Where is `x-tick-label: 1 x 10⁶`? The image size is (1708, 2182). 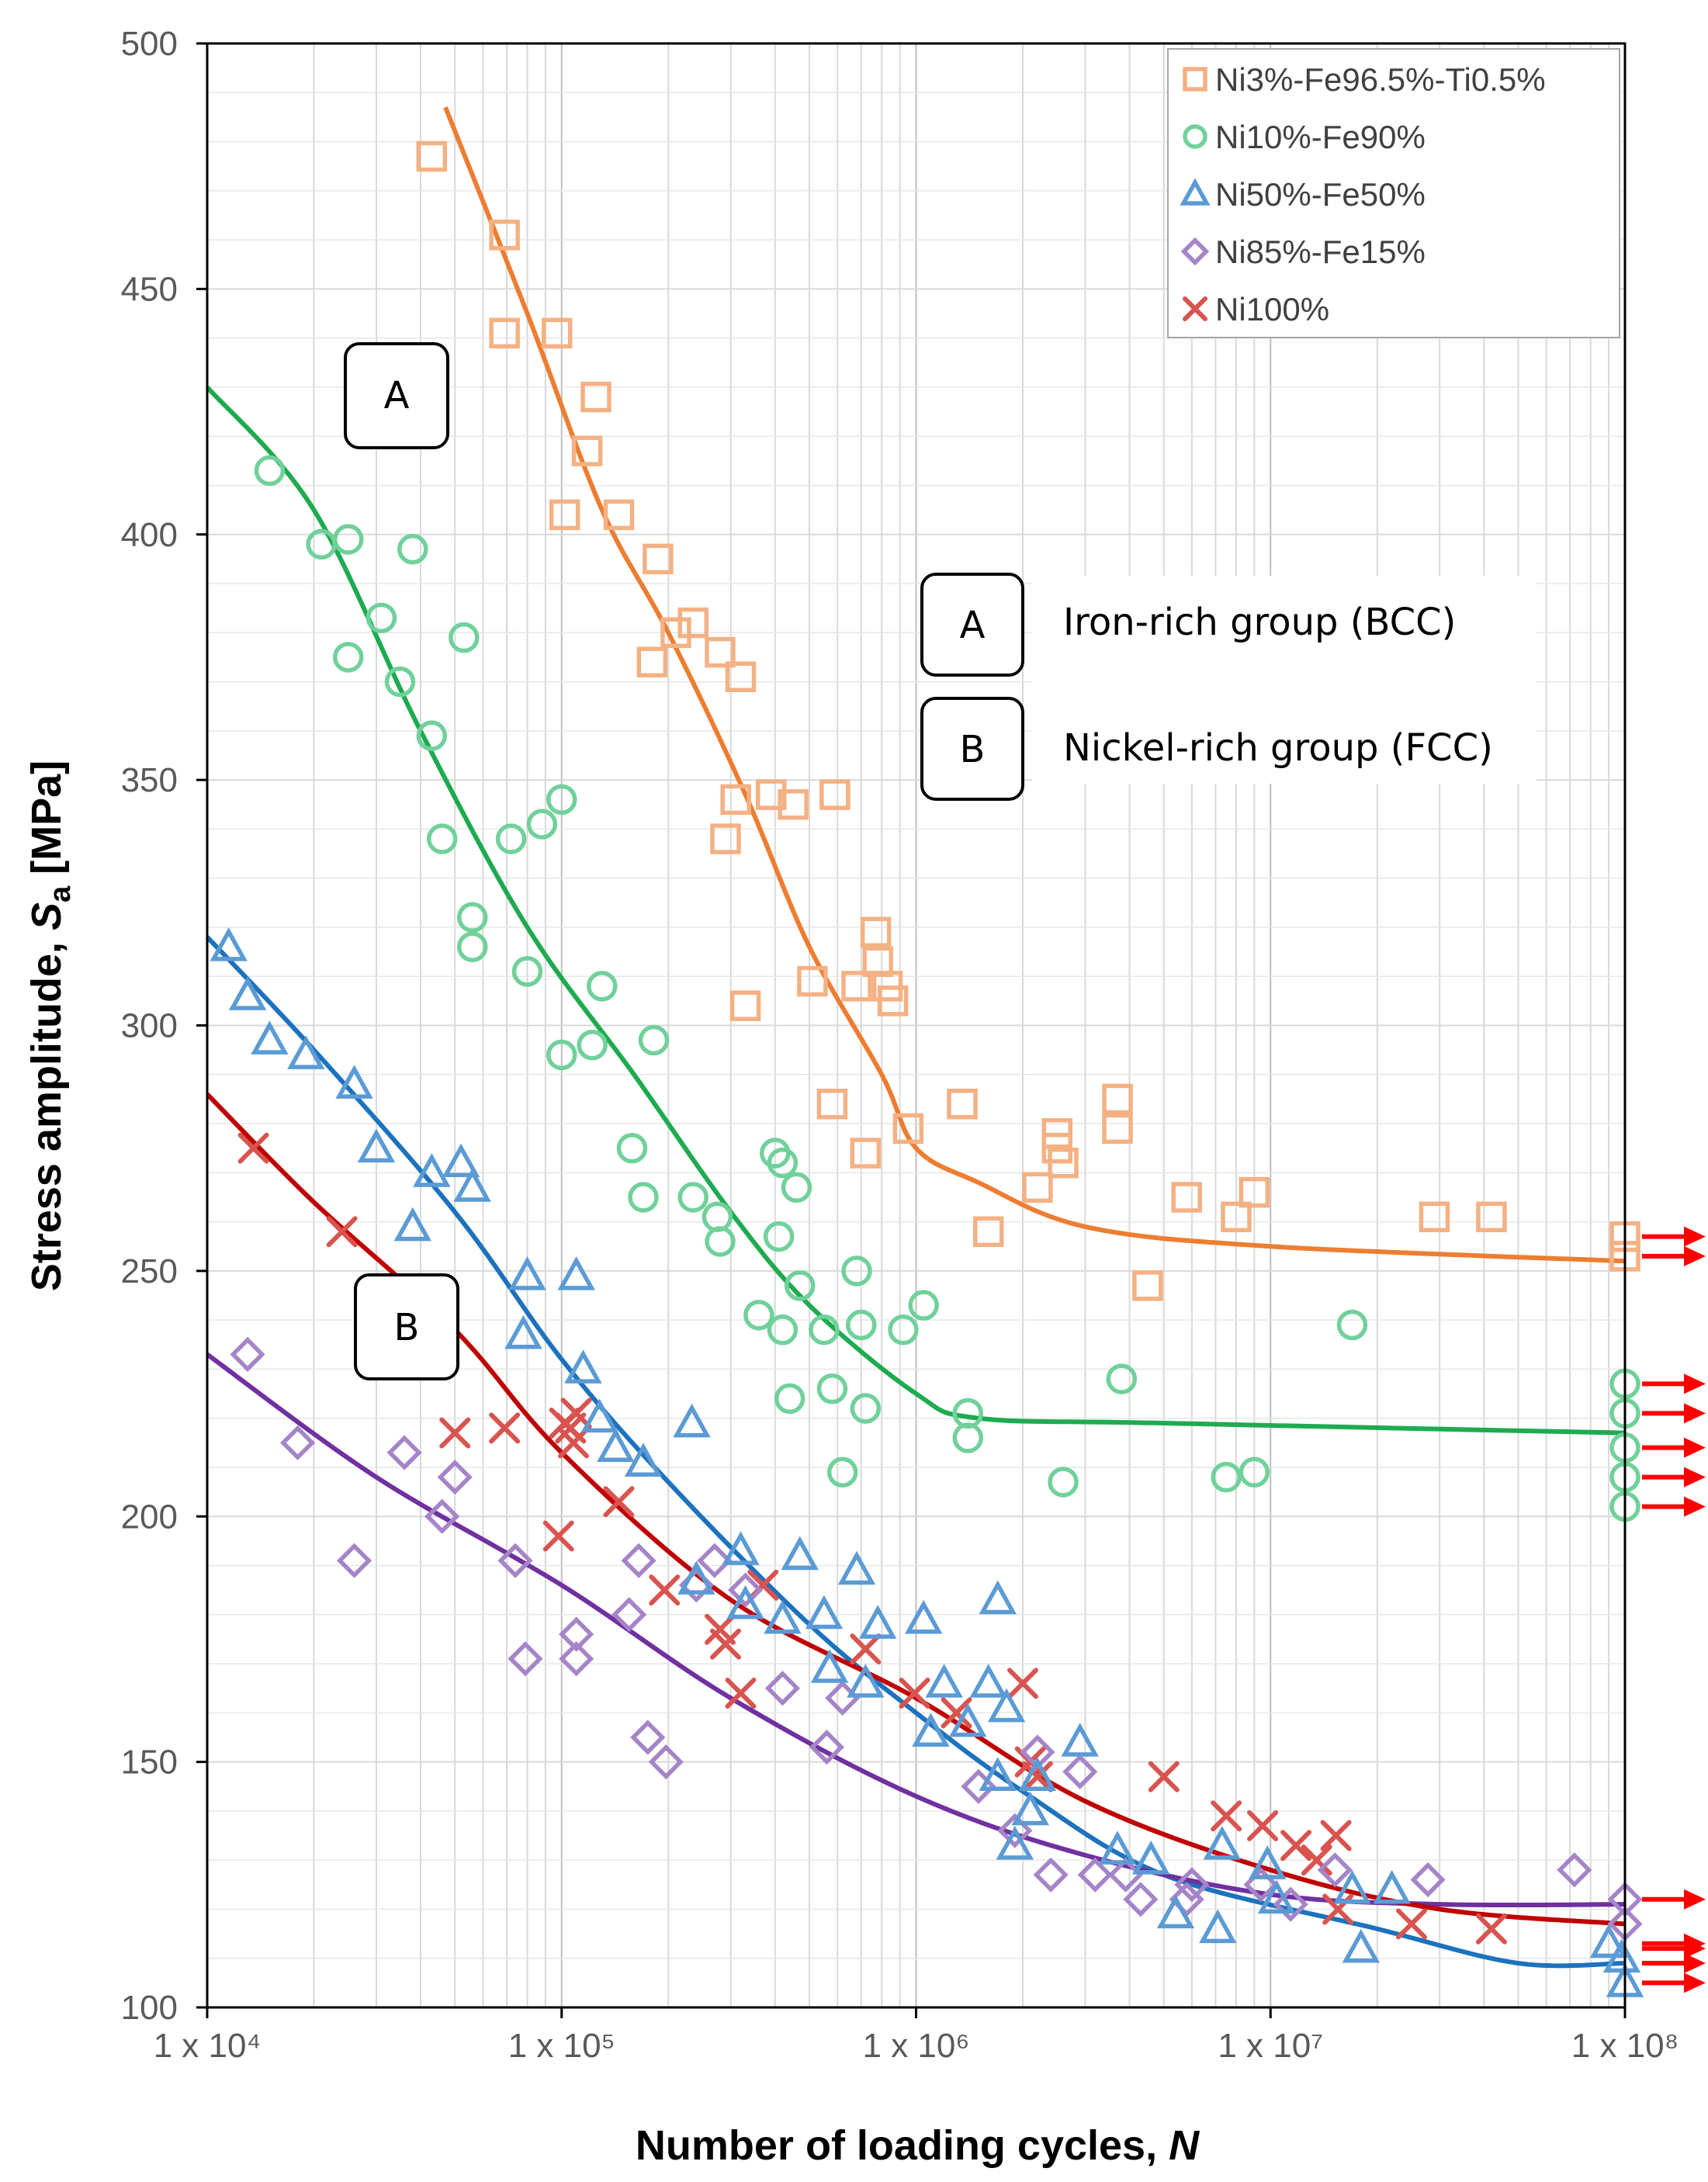 x-tick-label: 1 x 10⁶ is located at coordinates (916, 2046).